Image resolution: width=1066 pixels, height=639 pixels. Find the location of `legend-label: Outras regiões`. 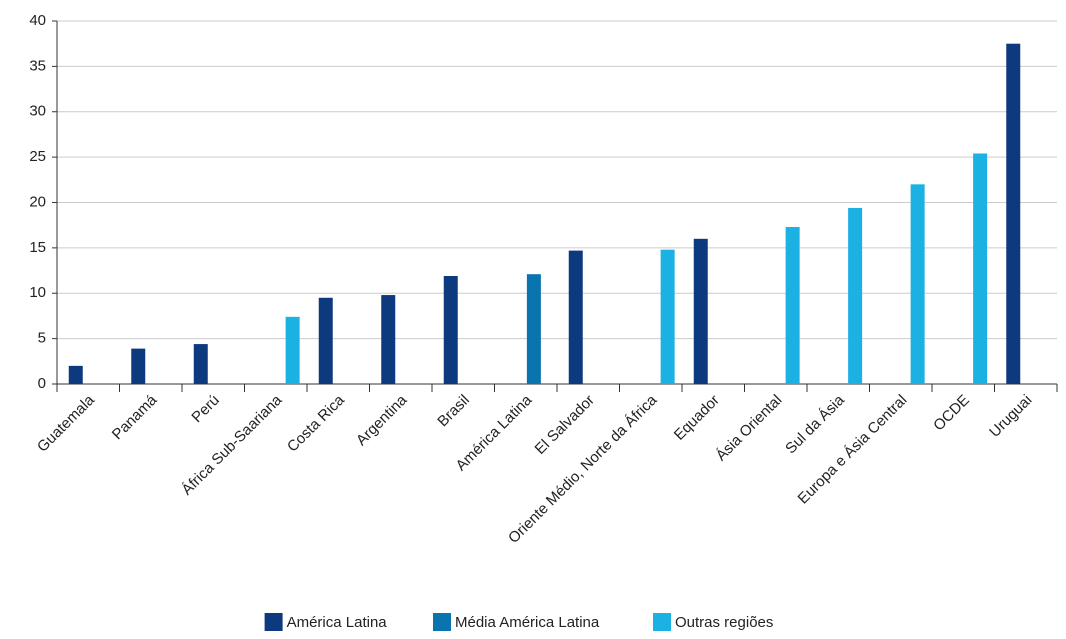

legend-label: Outras regiões is located at coordinates (724, 622).